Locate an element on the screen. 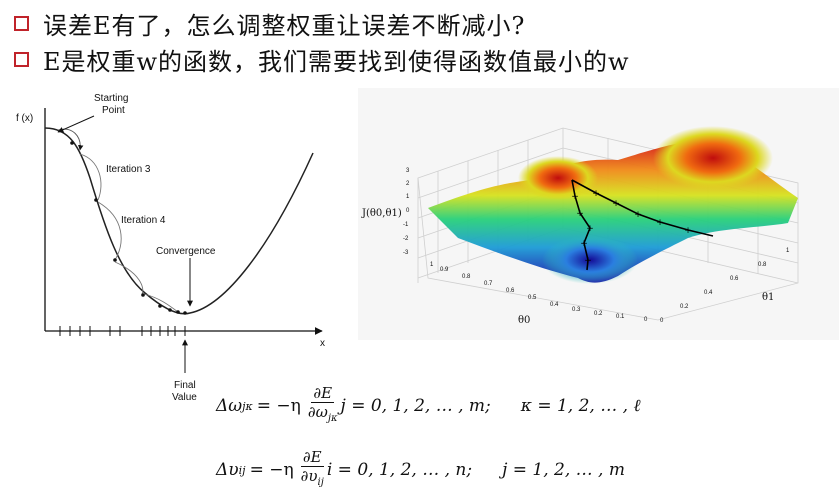 The width and height of the screenshot is (839, 498). x-tick: 0.9 is located at coordinates (444, 270).